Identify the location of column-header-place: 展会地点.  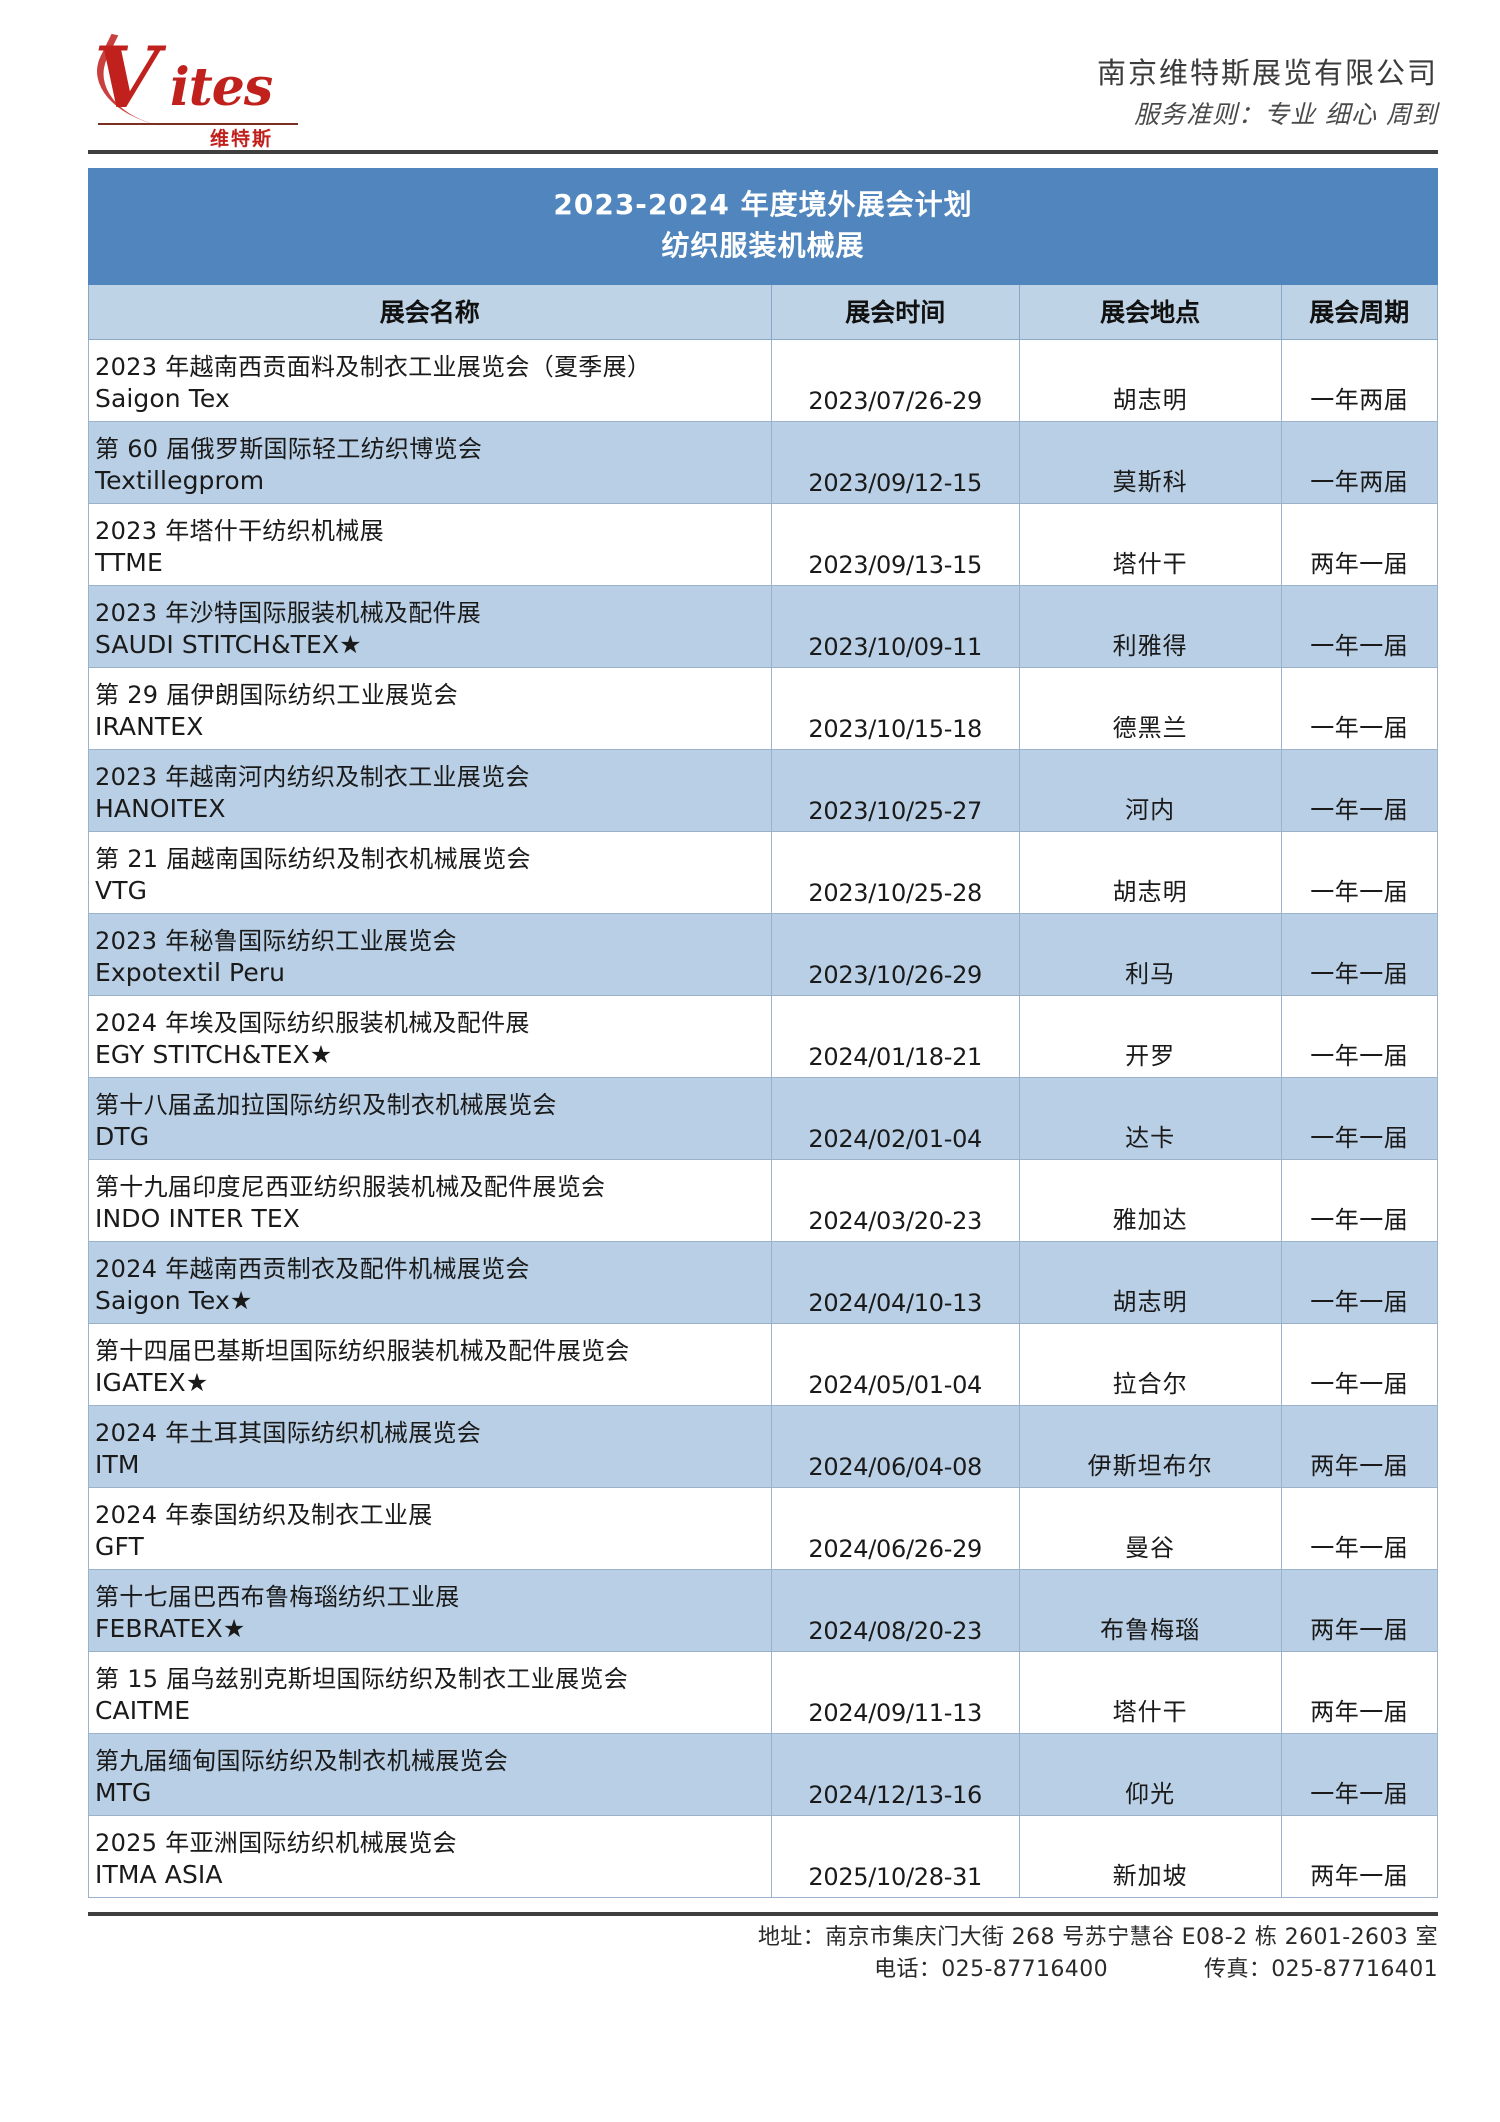
(1150, 312).